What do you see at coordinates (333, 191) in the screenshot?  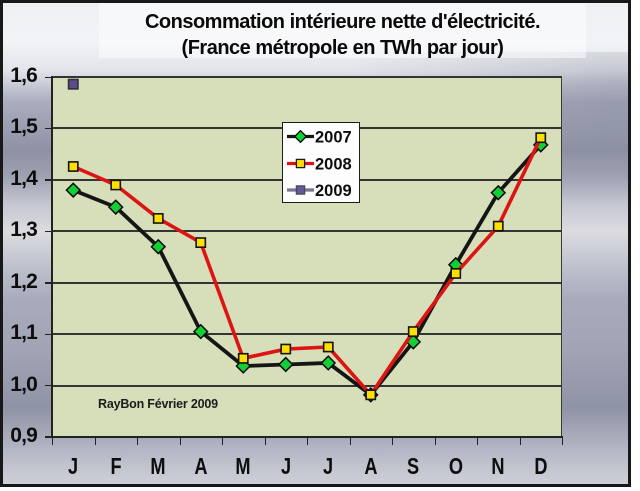 I see `svg-text: 2009` at bounding box center [333, 191].